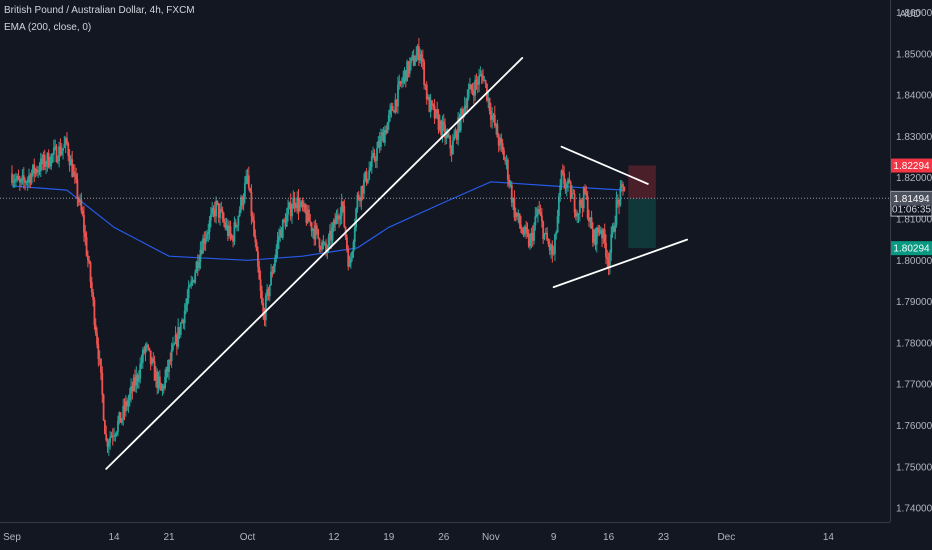  I want to click on ema-indicator-label: EMA (200, close, 0), so click(48, 27).